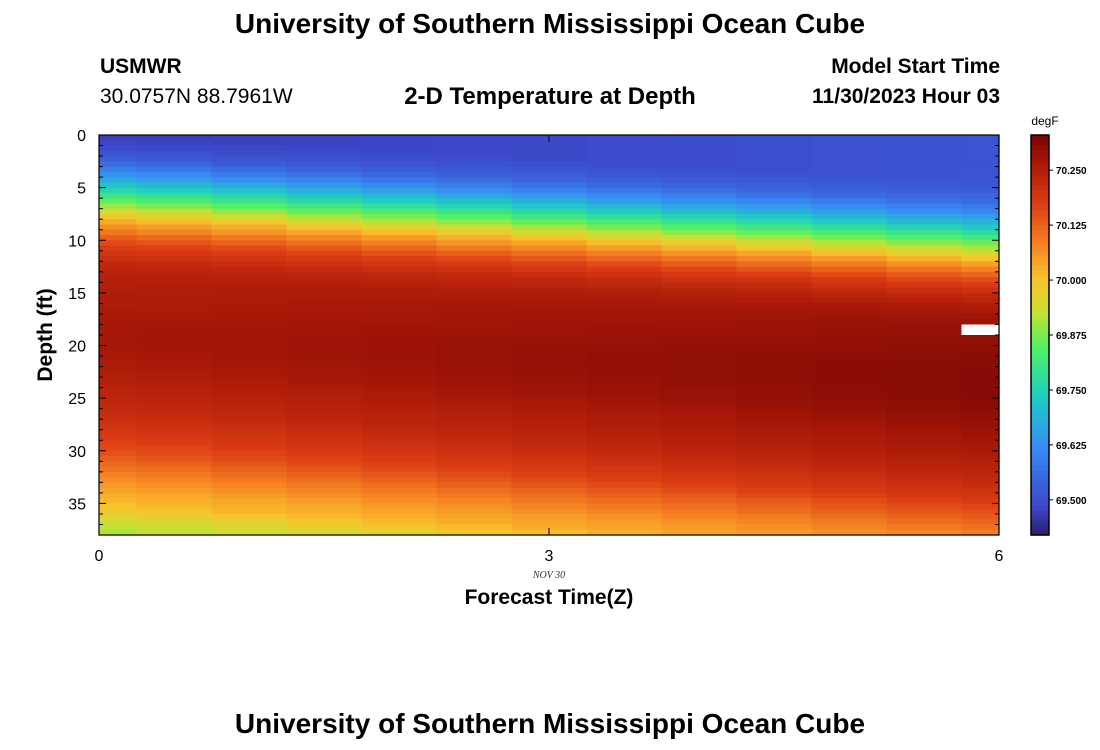  What do you see at coordinates (1071, 226) in the screenshot?
I see `colorbar-tick-label: 70.125` at bounding box center [1071, 226].